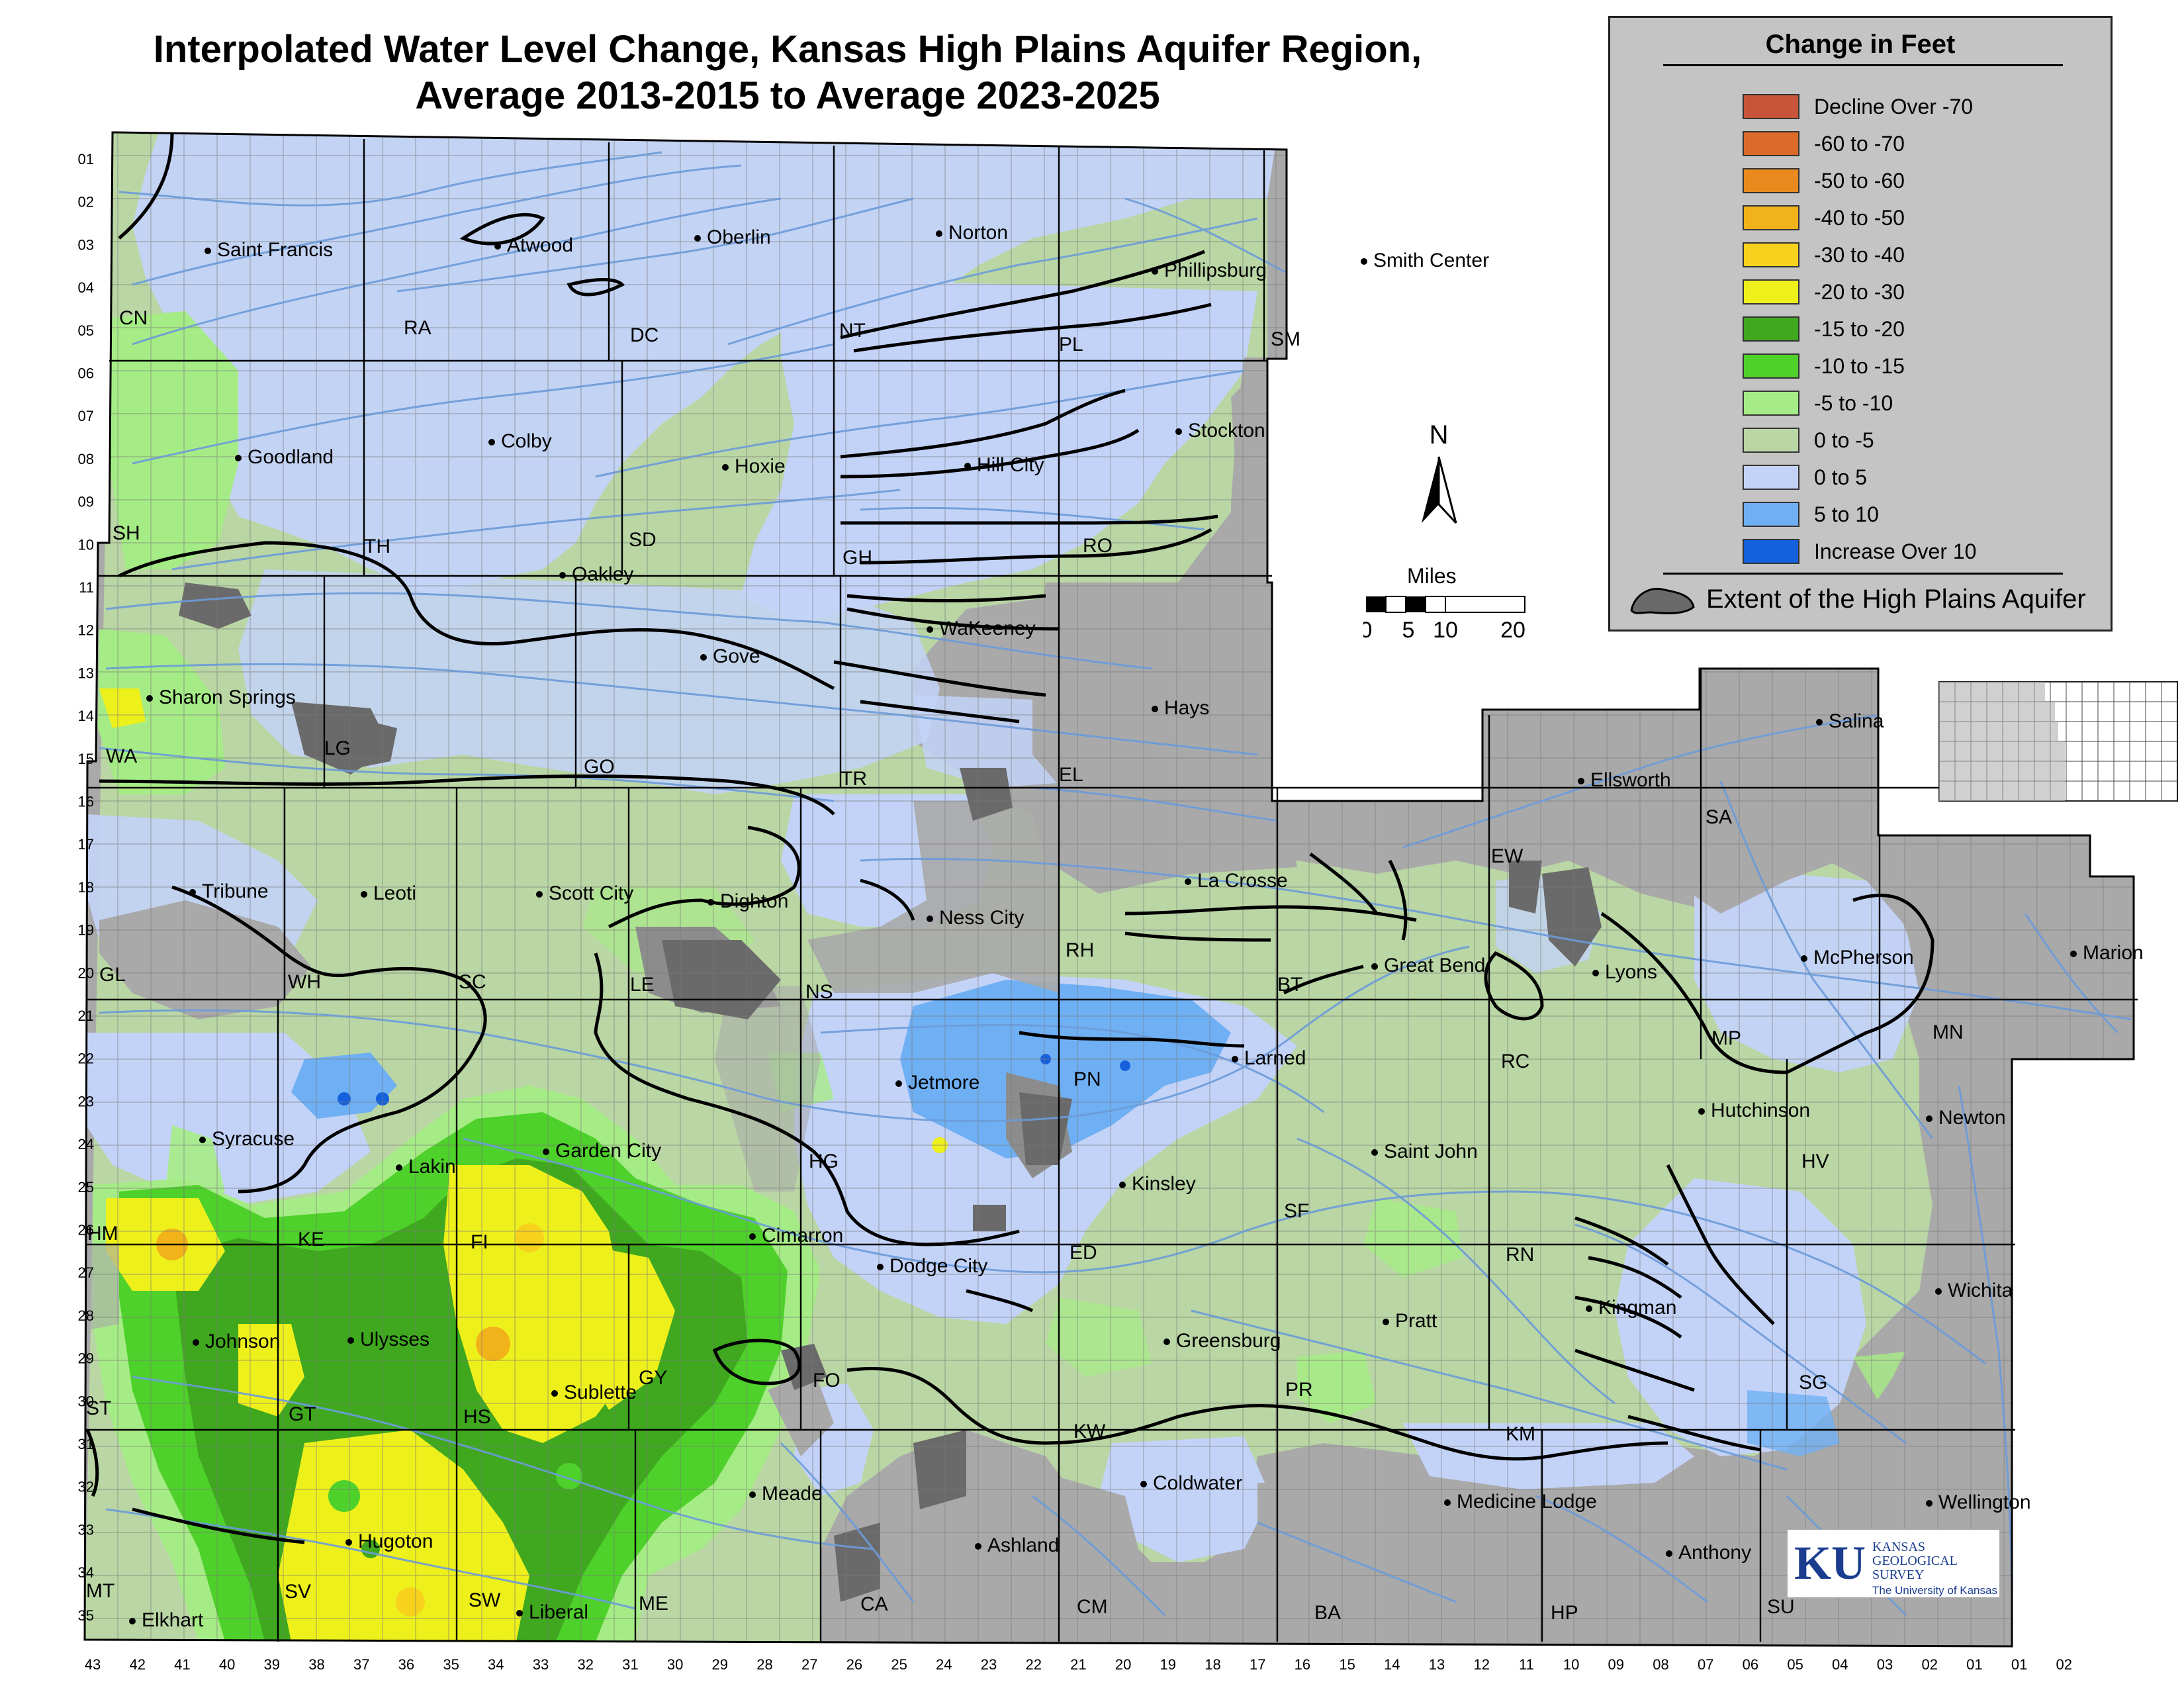  Describe the element at coordinates (247, 1139) in the screenshot. I see `city: Syracuse` at that location.